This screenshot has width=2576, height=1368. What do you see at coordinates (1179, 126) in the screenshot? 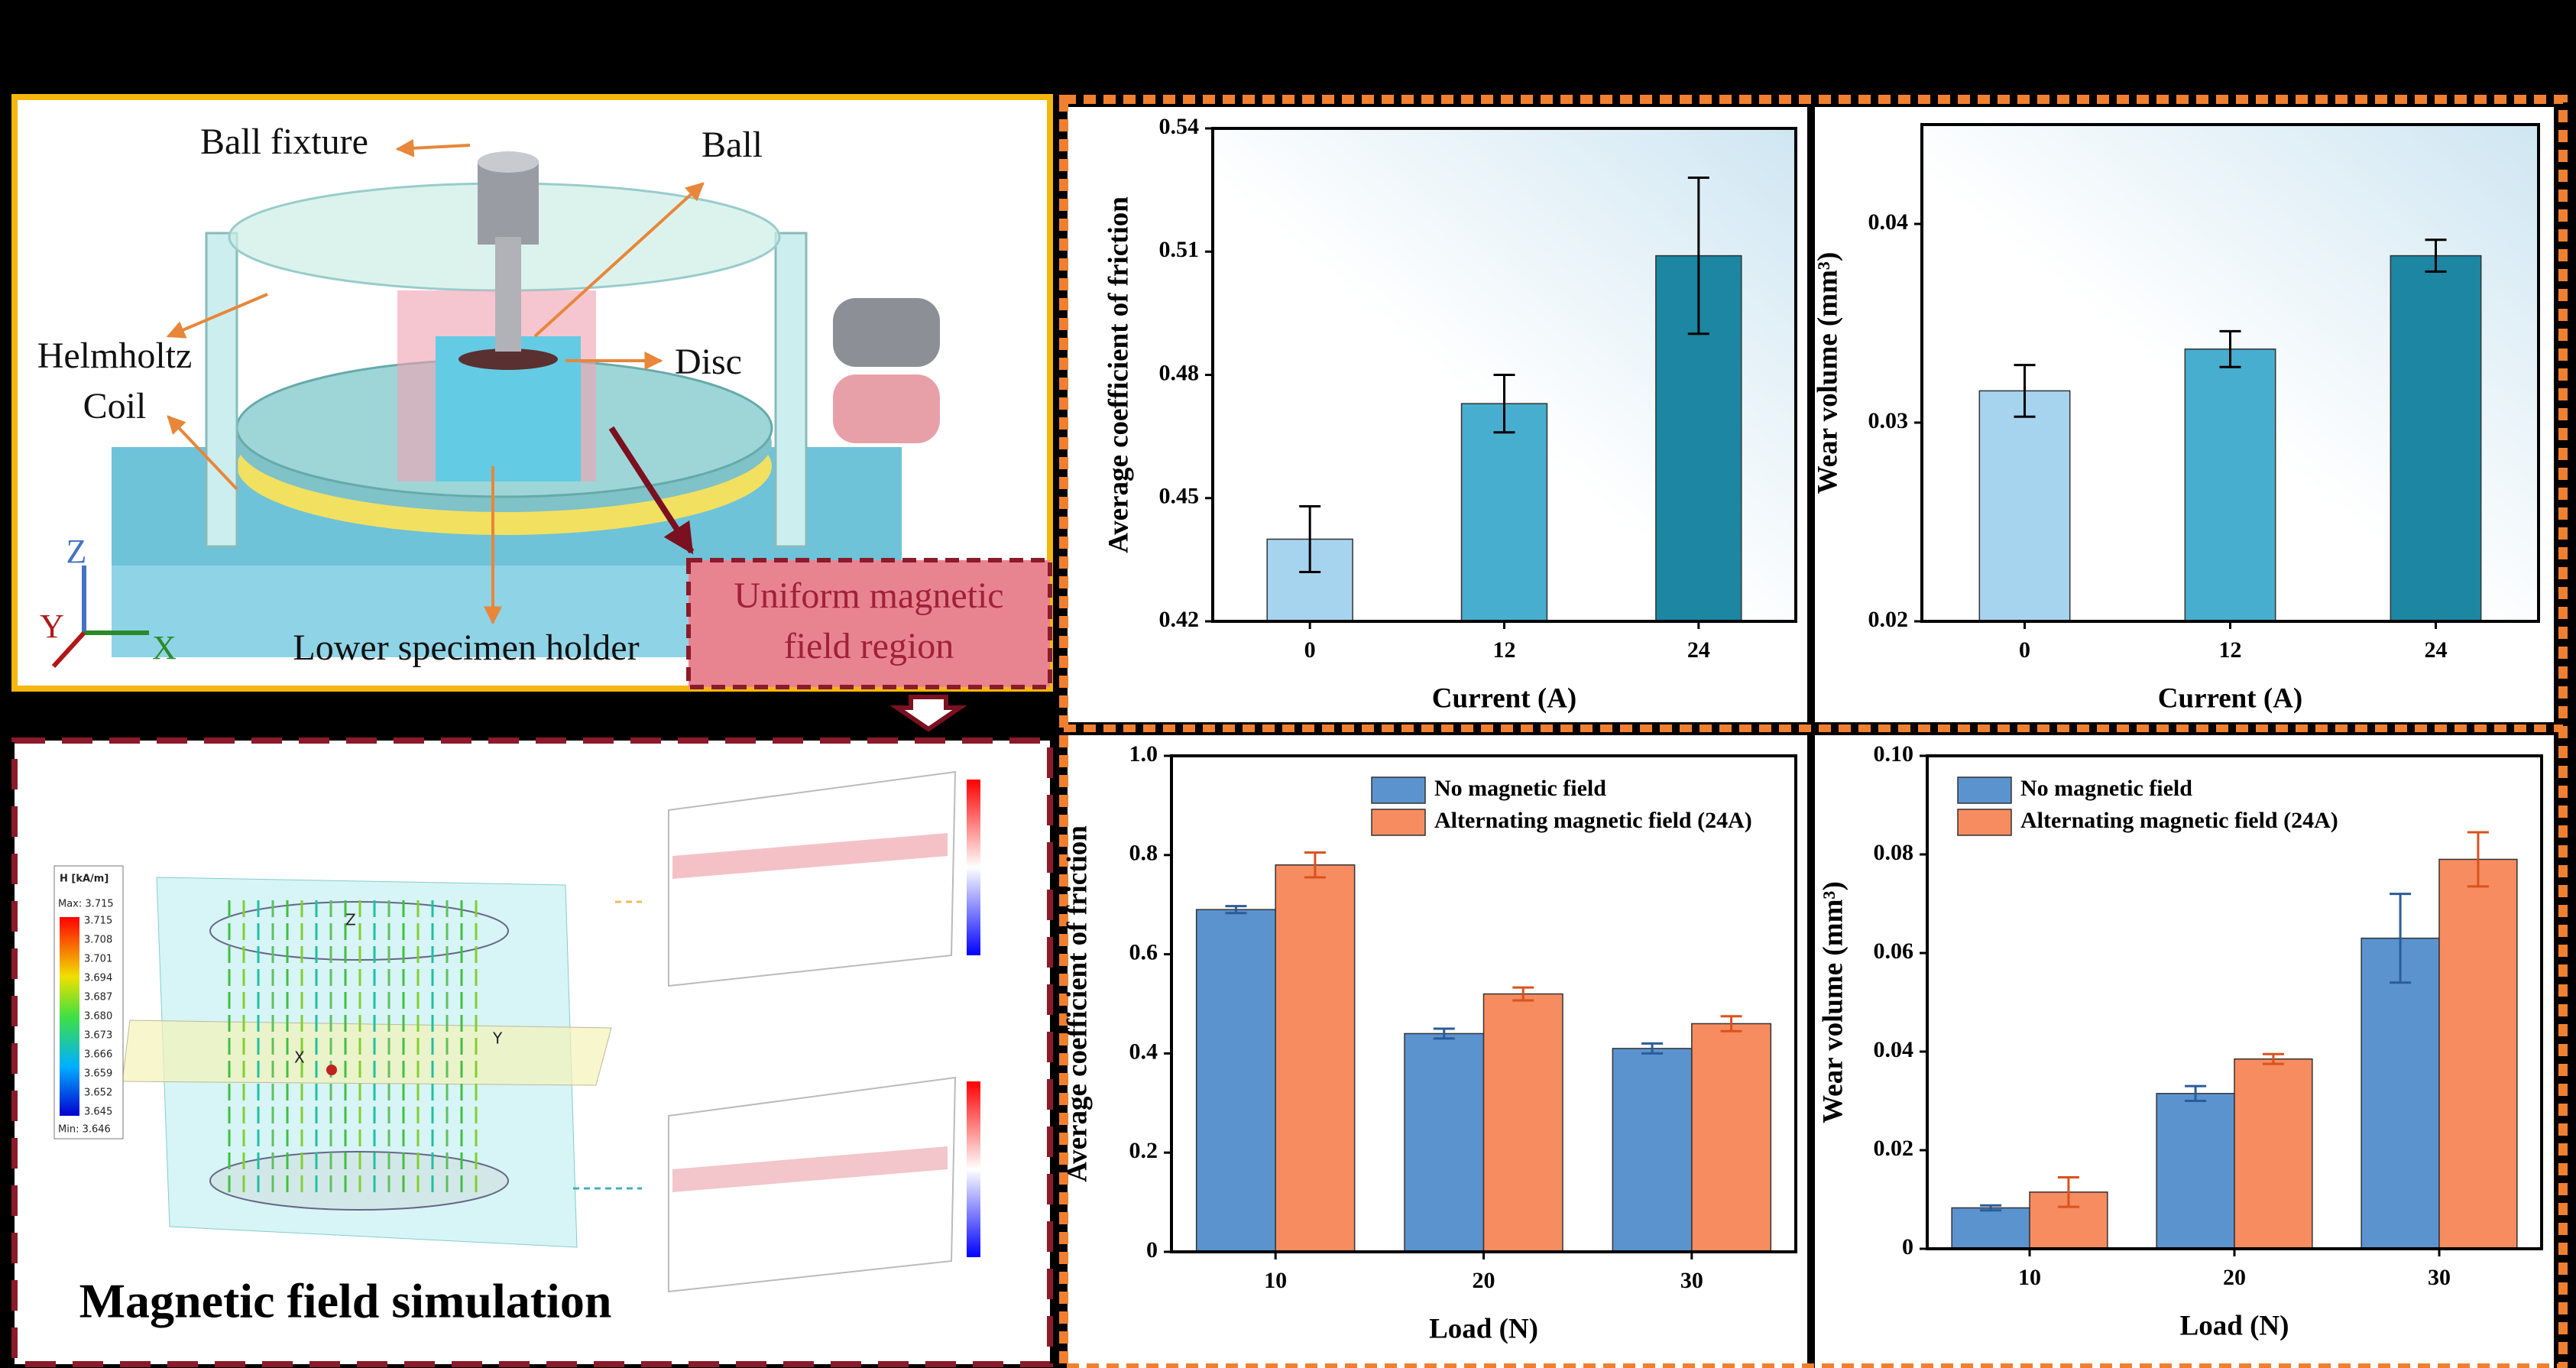
I see `y-tick-label: 0.54` at bounding box center [1179, 126].